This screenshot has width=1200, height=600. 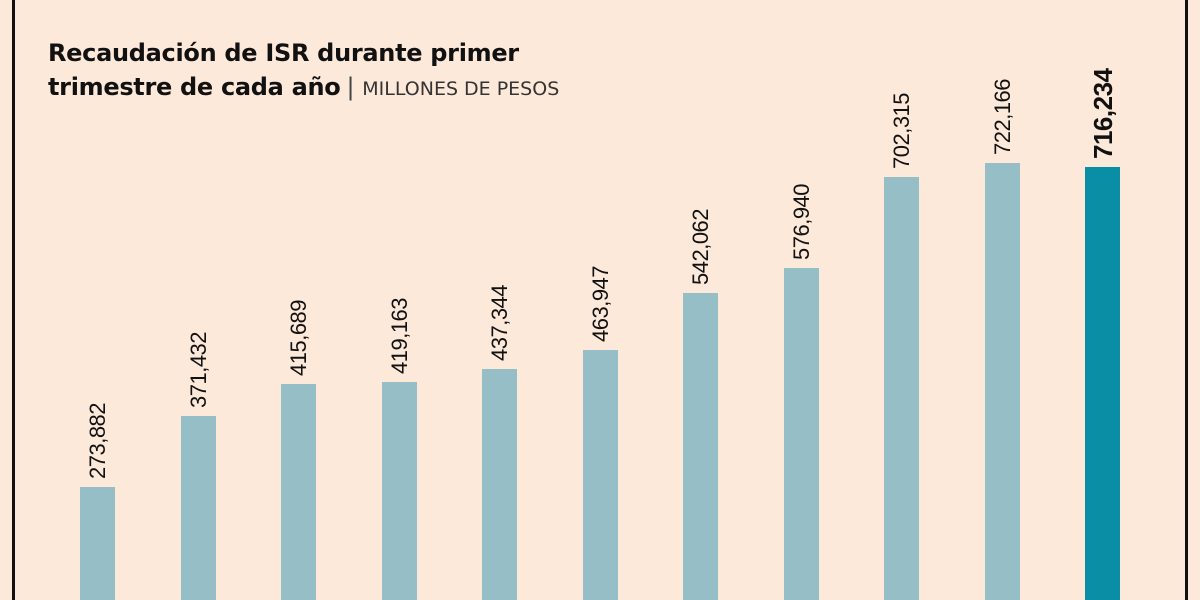 What do you see at coordinates (1002, 116) in the screenshot?
I see `bar-value-label: 722,166` at bounding box center [1002, 116].